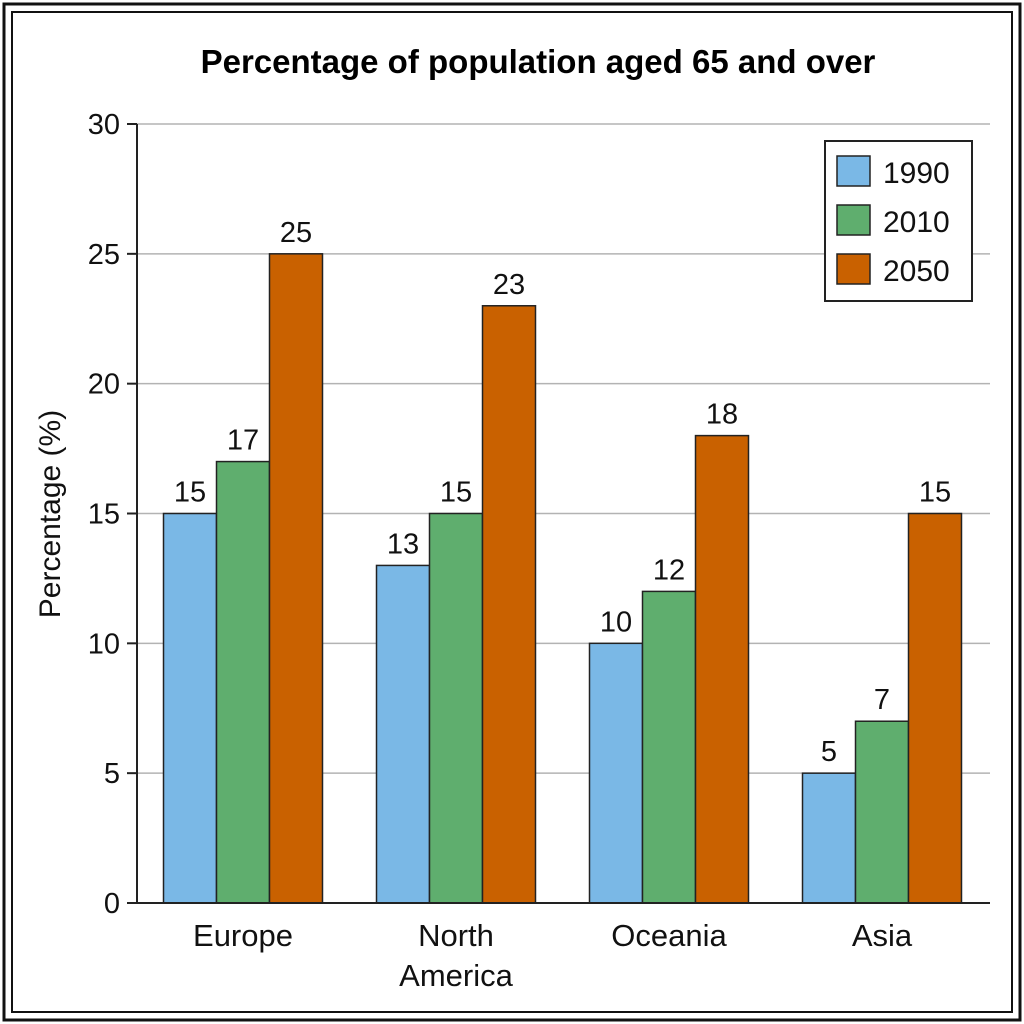 This screenshot has height=1024, width=1024. I want to click on x-category-label-line: Oceania, so click(669, 935).